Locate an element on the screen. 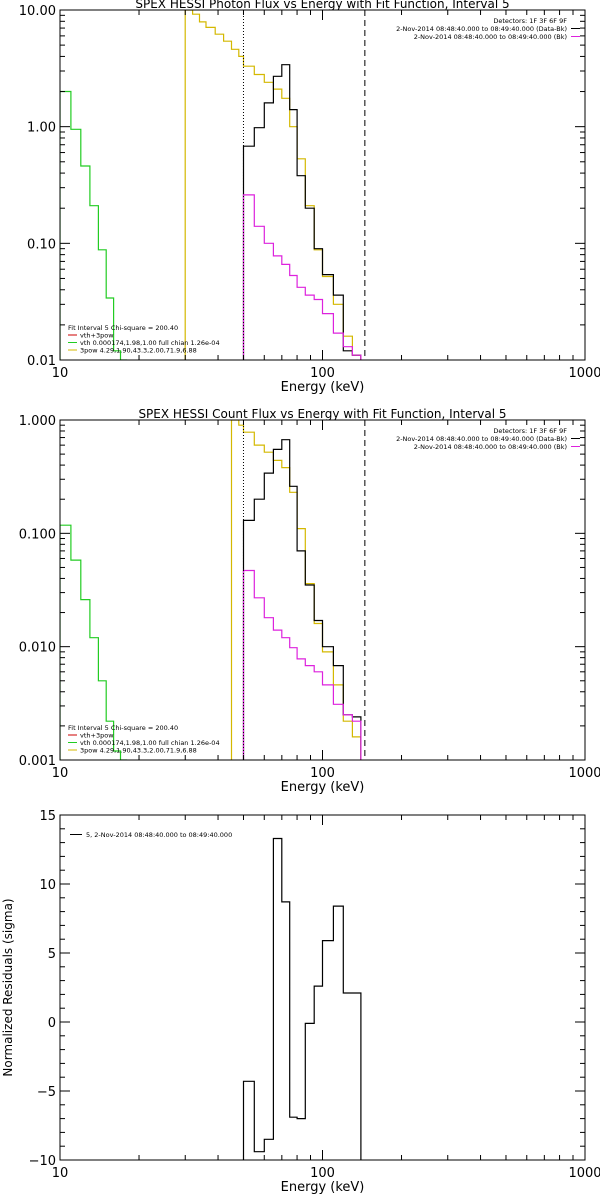  y-tick-label: 1.00 is located at coordinates (41, 128).